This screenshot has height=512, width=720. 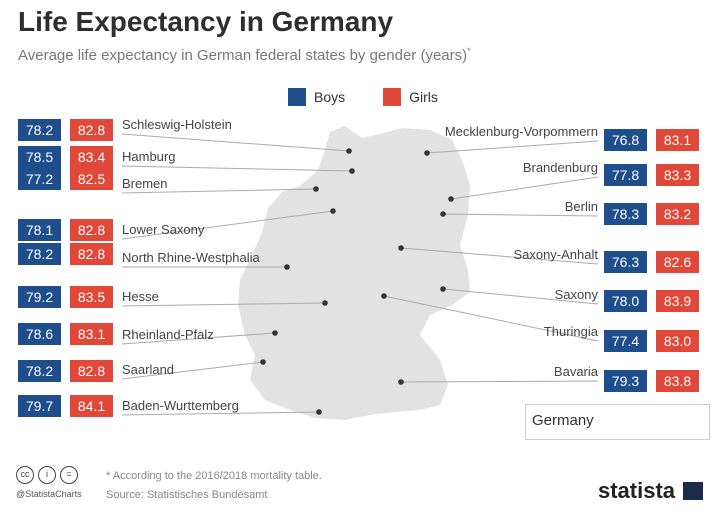 I want to click on state-label-lower-saxony: Lower Saxony, so click(x=163, y=229).